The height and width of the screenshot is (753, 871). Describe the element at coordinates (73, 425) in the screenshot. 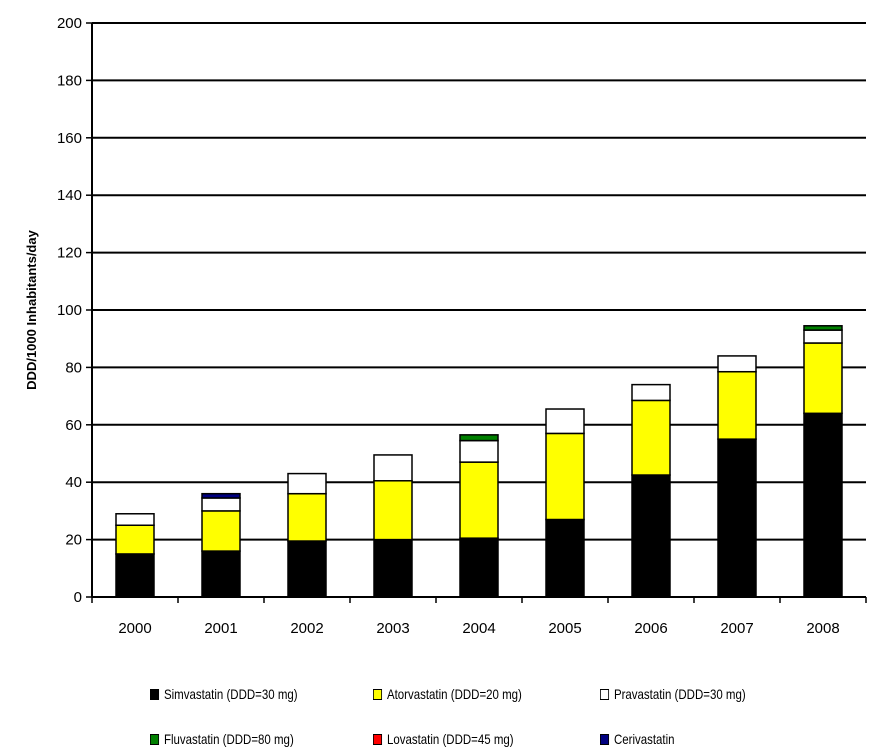

I see `y-tick-label: 60` at that location.